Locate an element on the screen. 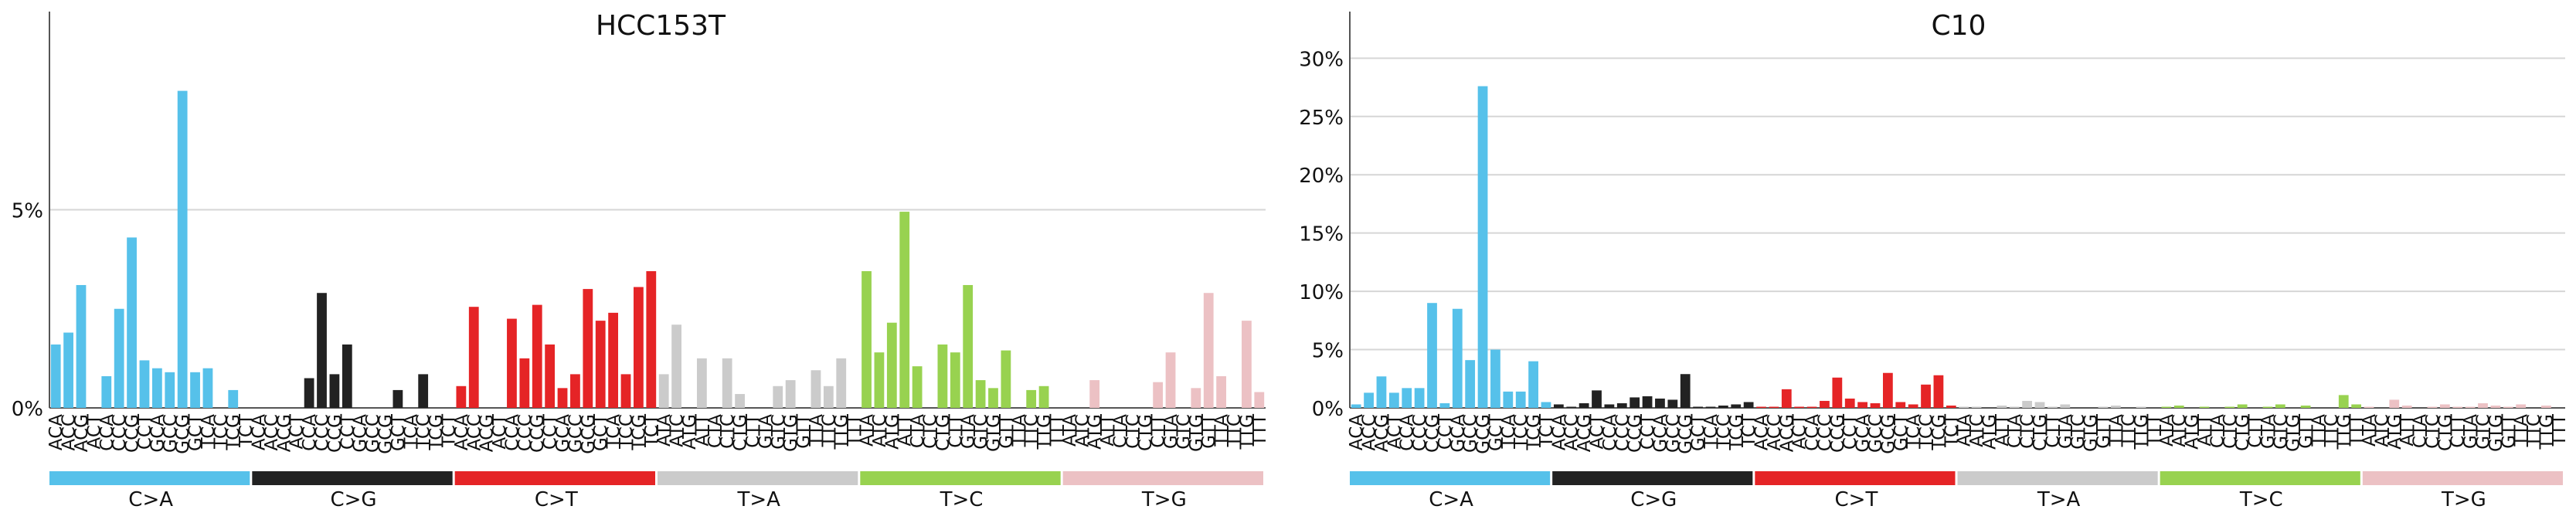 Image resolution: width=2576 pixels, height=523 pixels. x-tick-label: TCA is located at coordinates (1711, 432).